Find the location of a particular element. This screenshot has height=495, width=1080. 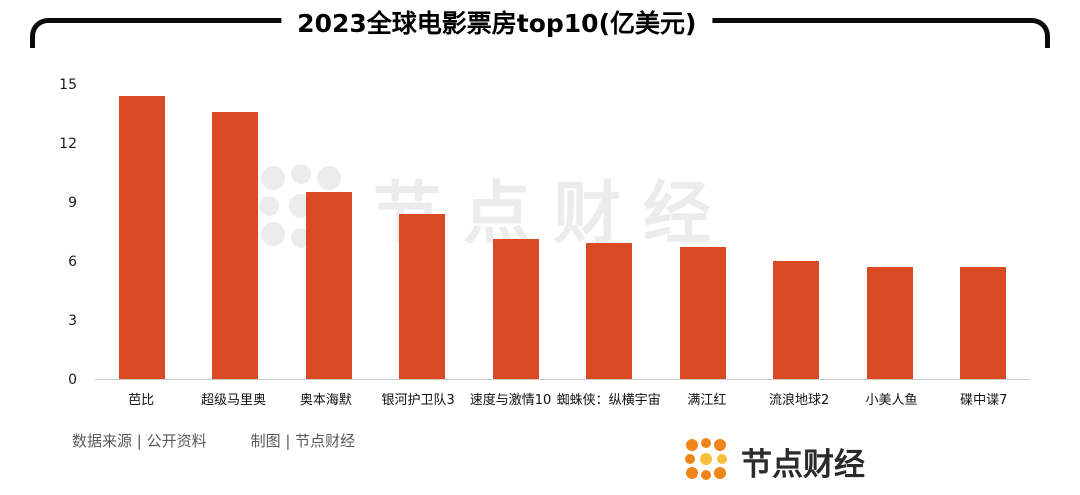

category-label: 满江红 is located at coordinates (707, 400).